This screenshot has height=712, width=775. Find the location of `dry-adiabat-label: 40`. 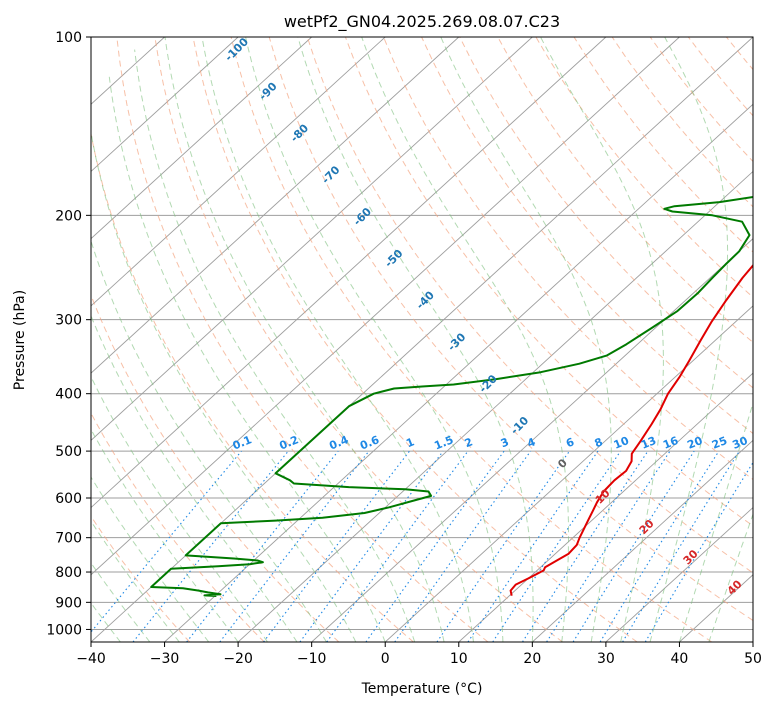

dry-adiabat-label: 40 is located at coordinates (735, 587).